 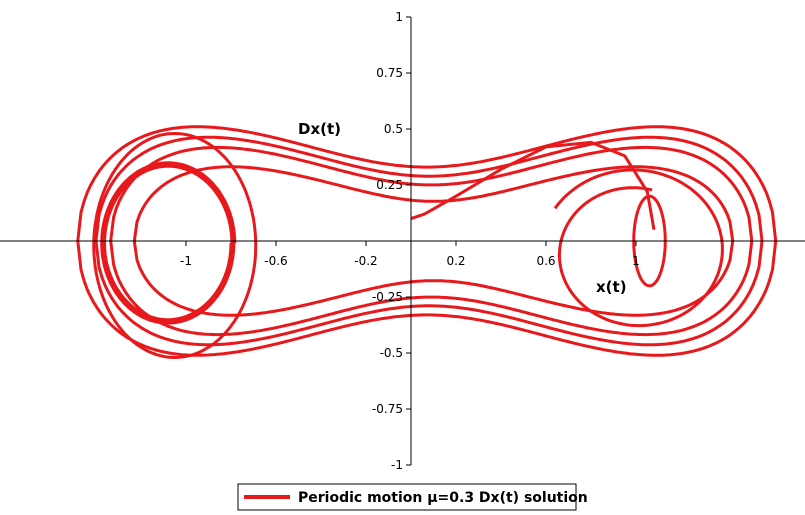 I want to click on y-tick-label: 0.25, so click(x=389, y=185).